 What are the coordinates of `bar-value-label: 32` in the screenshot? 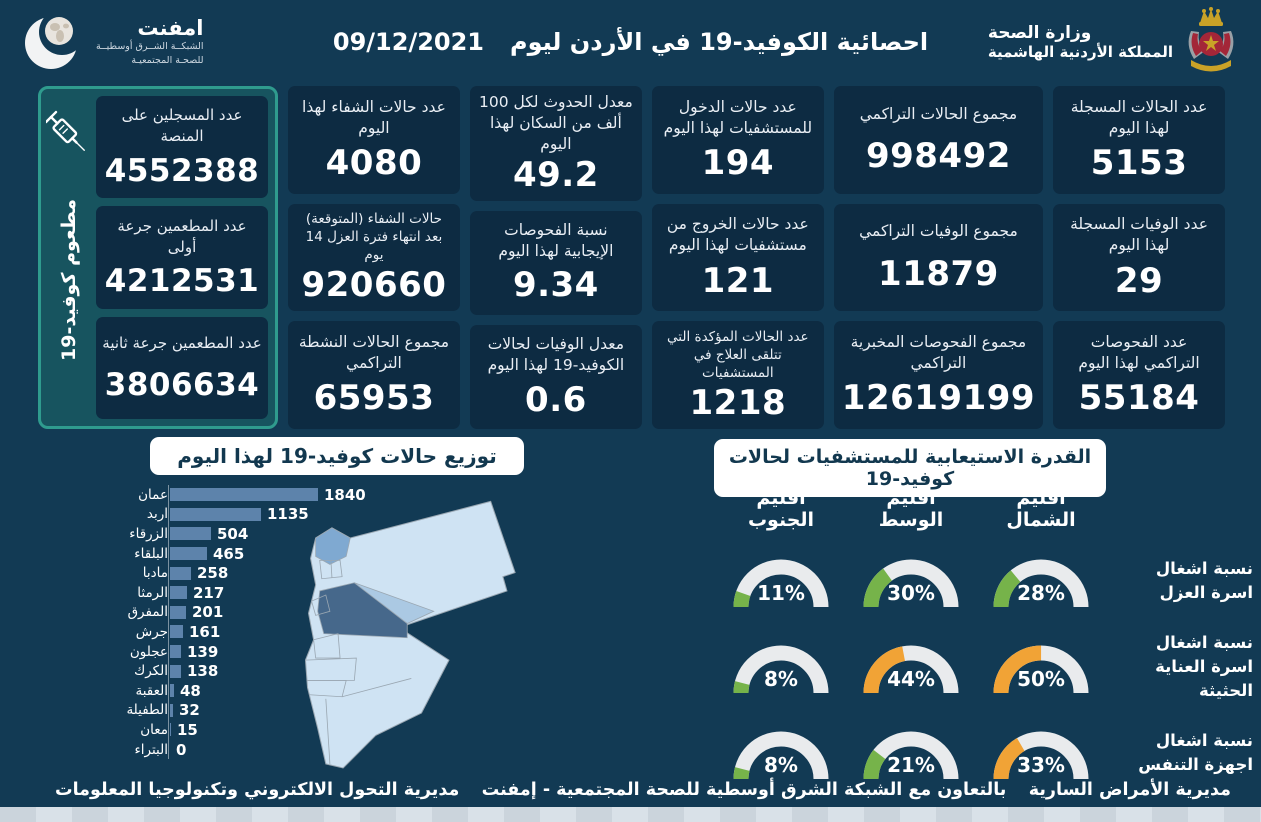 It's located at (189, 710).